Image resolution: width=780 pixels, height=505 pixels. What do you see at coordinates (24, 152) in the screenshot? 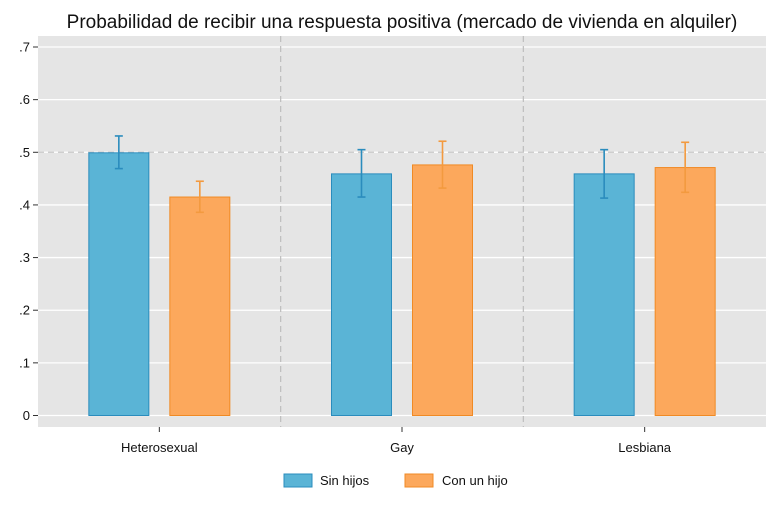
I see `y-tick-label: .5` at bounding box center [24, 152].